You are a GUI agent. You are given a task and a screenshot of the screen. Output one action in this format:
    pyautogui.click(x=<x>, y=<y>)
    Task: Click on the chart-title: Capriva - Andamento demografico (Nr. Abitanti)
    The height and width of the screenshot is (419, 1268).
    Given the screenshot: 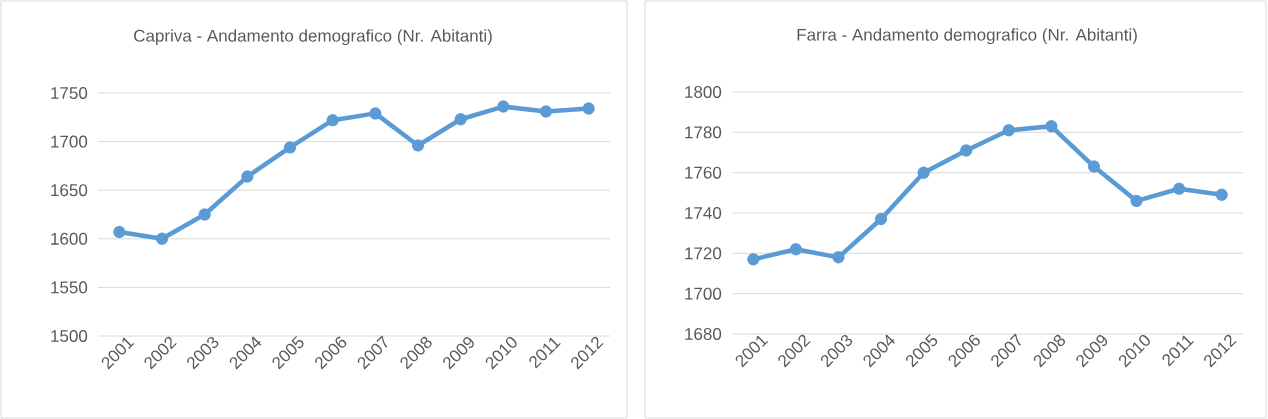 What is the action you would take?
    pyautogui.click(x=313, y=37)
    